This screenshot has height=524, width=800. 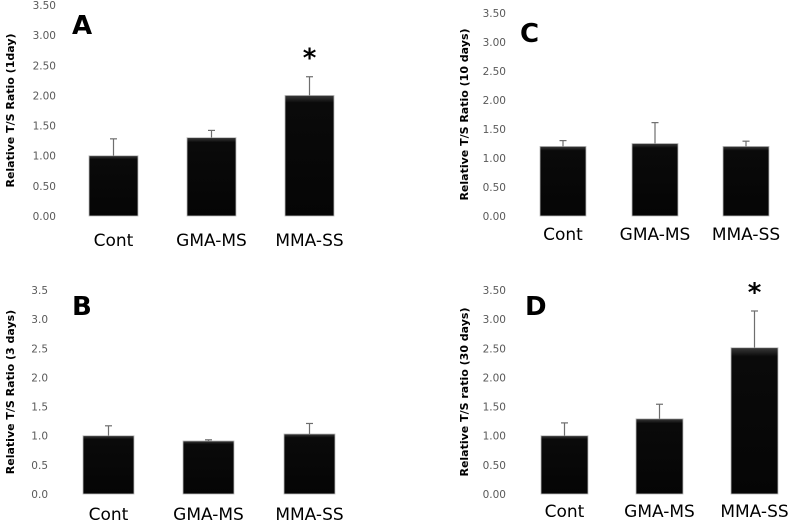 I want to click on y-axis-label: Relative T/S Ratio (1day), so click(x=10, y=110).